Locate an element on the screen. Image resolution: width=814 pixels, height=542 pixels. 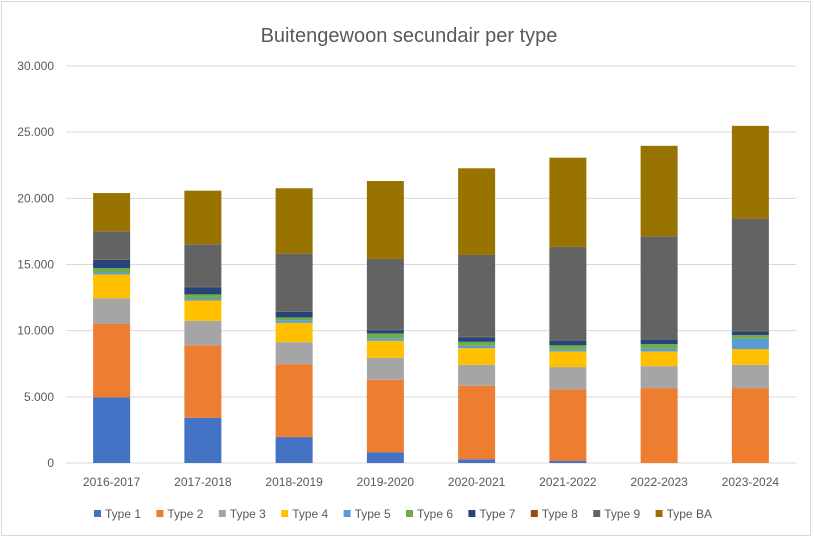
legend-item: Type 9 is located at coordinates (616, 514).